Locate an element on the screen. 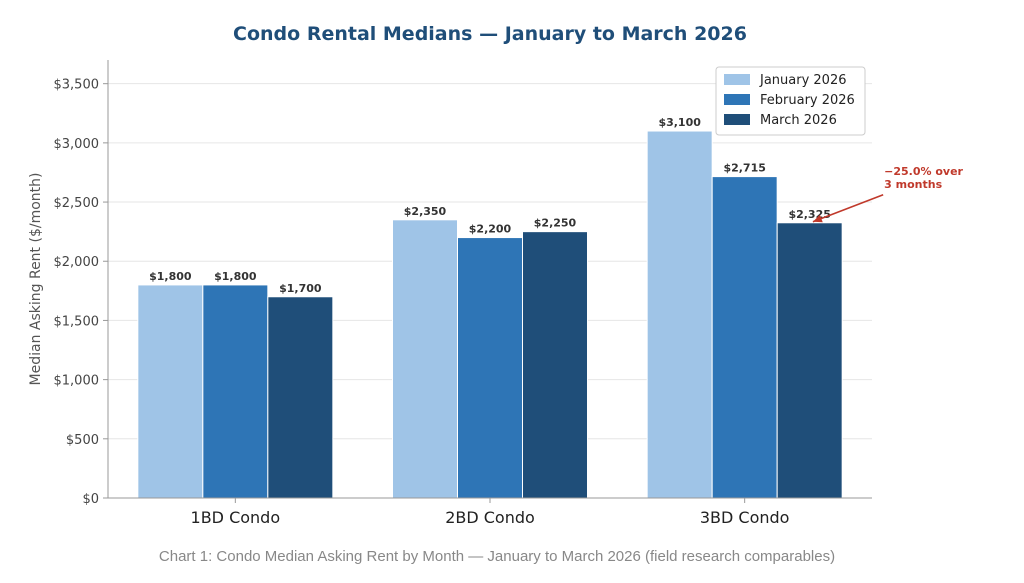 This screenshot has height=583, width=1024. legend-box is located at coordinates (790, 101).